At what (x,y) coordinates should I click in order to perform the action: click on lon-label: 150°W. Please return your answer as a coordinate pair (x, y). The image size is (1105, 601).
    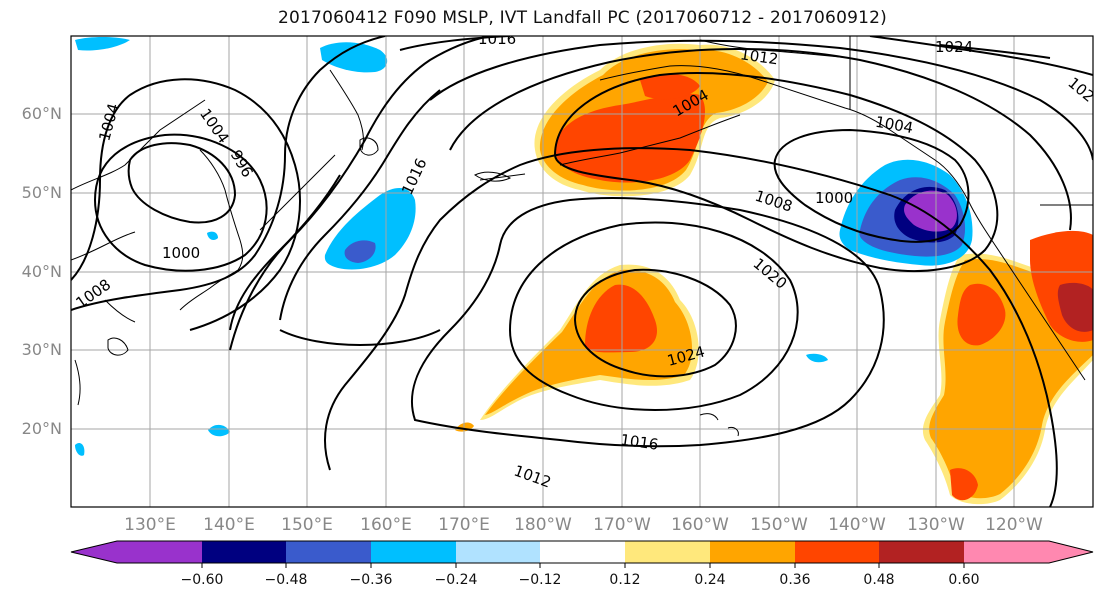
    Looking at the image, I should click on (779, 525).